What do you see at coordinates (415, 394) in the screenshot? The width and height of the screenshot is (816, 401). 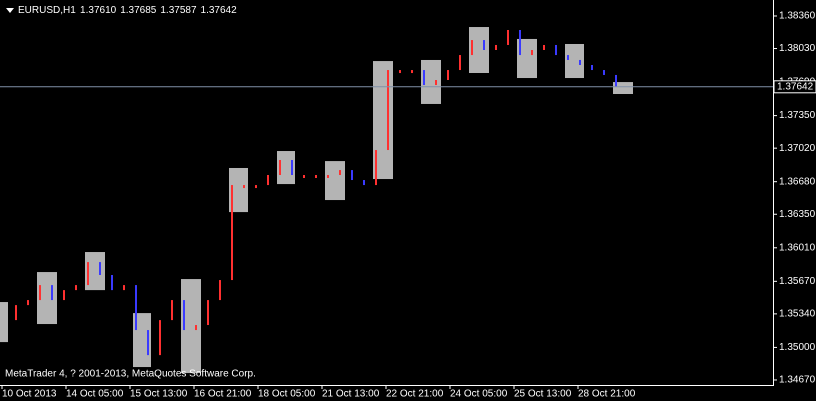 I see `x-tick-label: 22 Oct 21:00` at bounding box center [415, 394].